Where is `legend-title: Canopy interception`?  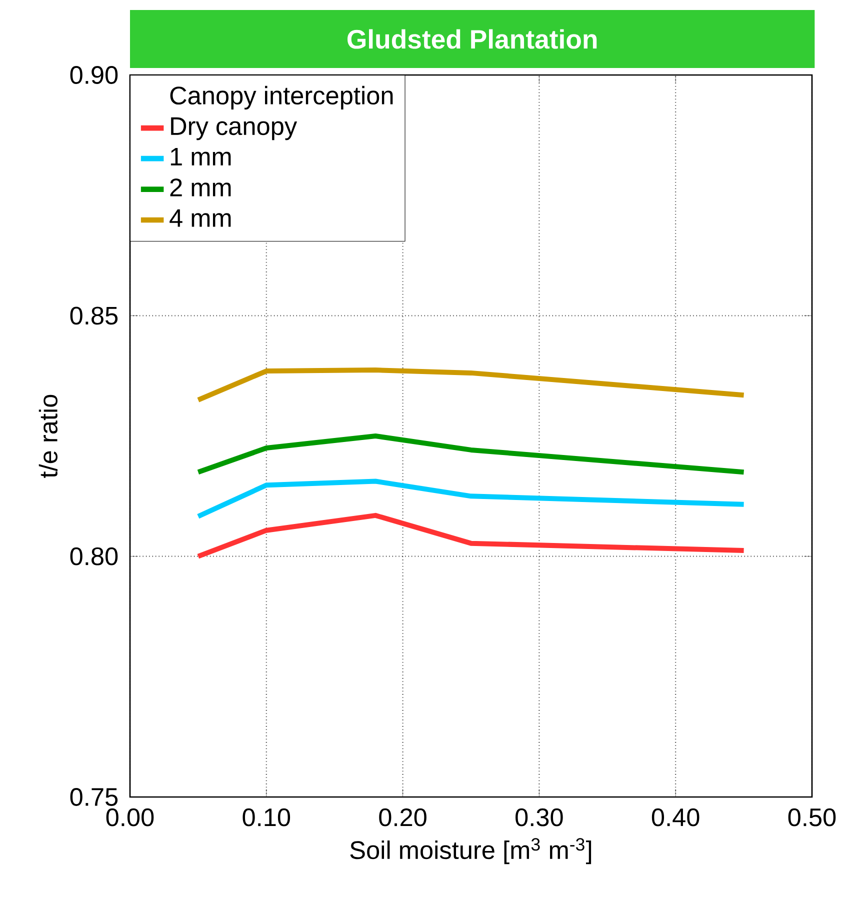 legend-title: Canopy interception is located at coordinates (281, 98).